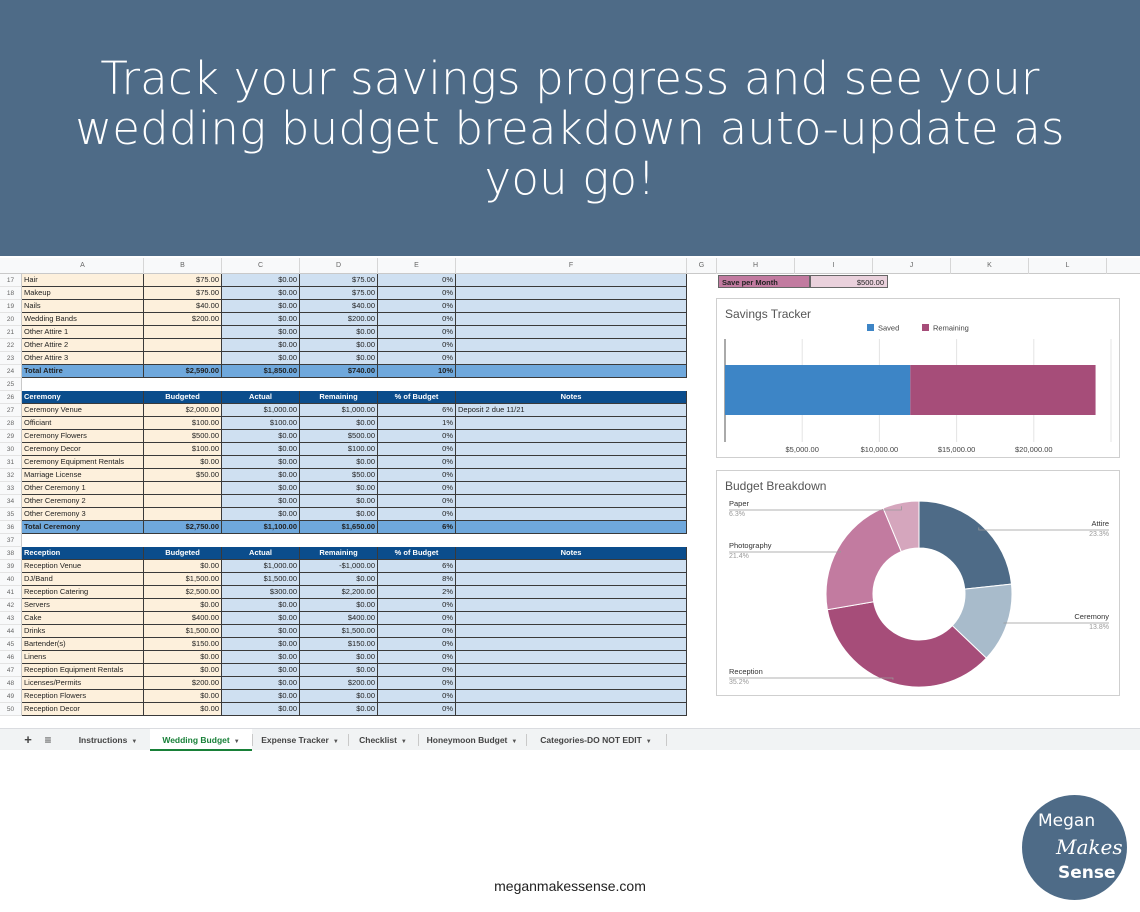 This screenshot has height=912, width=1140. What do you see at coordinates (11, 397) in the screenshot?
I see `row-number: 26` at bounding box center [11, 397].